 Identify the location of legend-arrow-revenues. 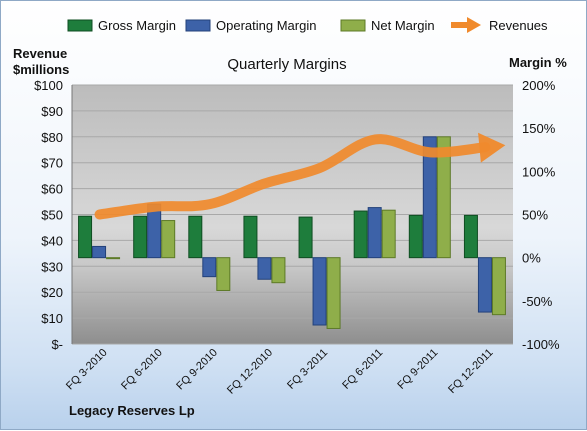
(474, 25).